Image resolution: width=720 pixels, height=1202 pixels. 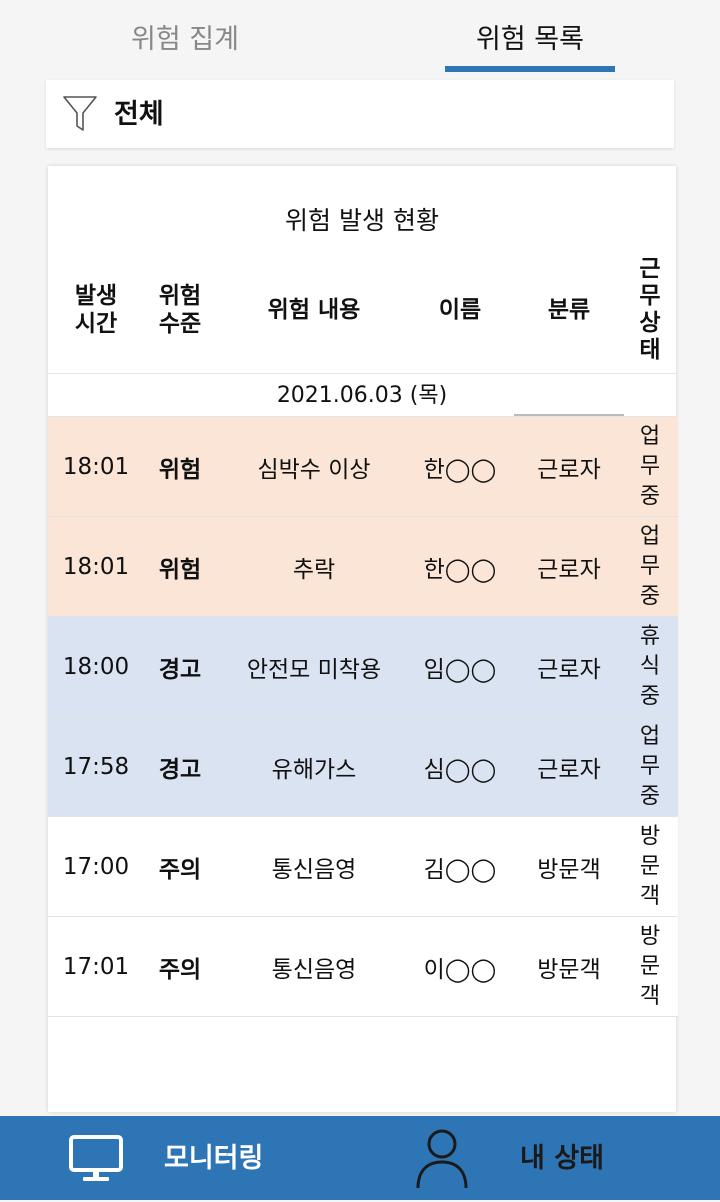 What do you see at coordinates (530, 69) in the screenshot?
I see `active-tab-indicator` at bounding box center [530, 69].